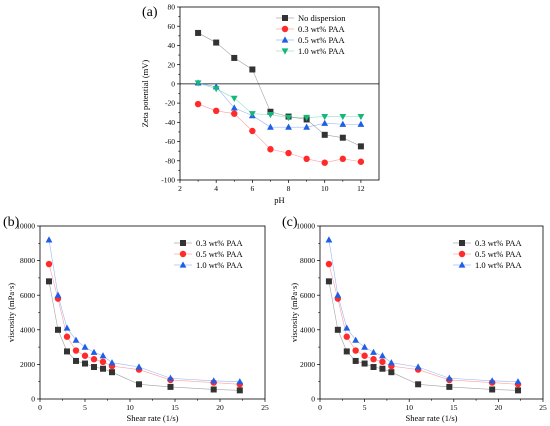  I want to click on legend-label: 0.5 wt% PAA, so click(220, 254).